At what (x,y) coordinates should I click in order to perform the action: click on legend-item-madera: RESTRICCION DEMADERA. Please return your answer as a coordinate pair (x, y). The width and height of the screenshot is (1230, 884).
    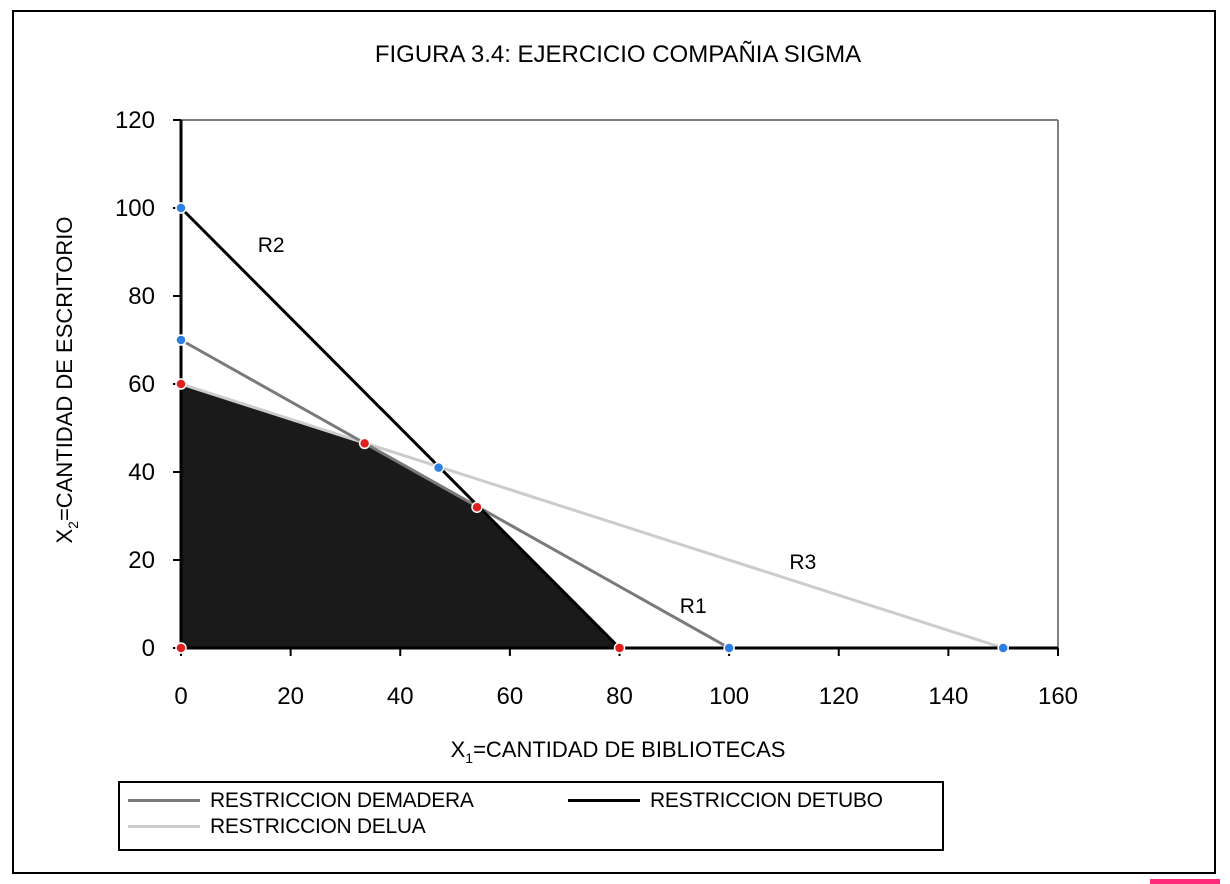
    Looking at the image, I should click on (301, 800).